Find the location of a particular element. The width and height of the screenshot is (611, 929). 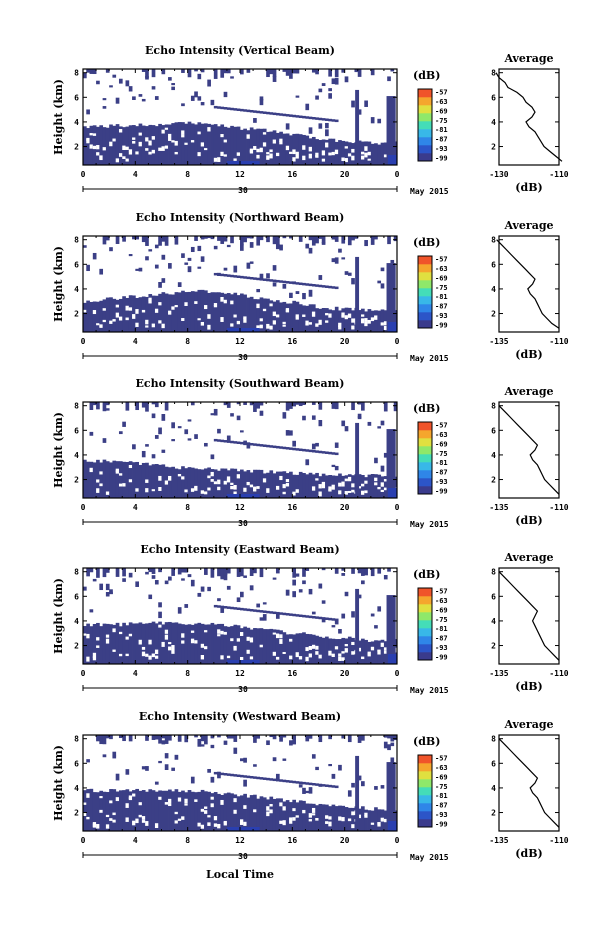

colorbar-tick-label: -75 is located at coordinates (441, 620).